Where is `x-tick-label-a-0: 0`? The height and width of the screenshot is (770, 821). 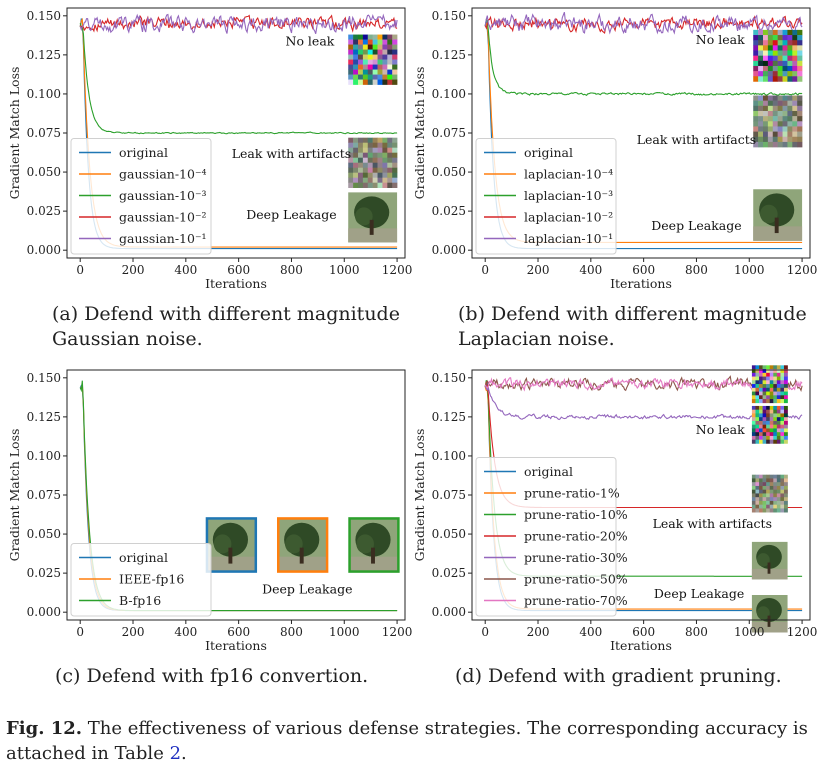 x-tick-label-a-0: 0 is located at coordinates (80, 270).